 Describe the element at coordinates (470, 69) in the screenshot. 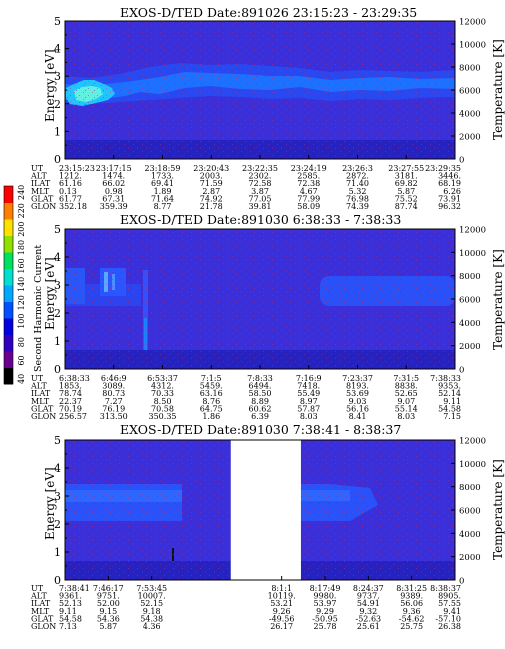

I see `panel-1-y2-tick-label: 8000` at that location.